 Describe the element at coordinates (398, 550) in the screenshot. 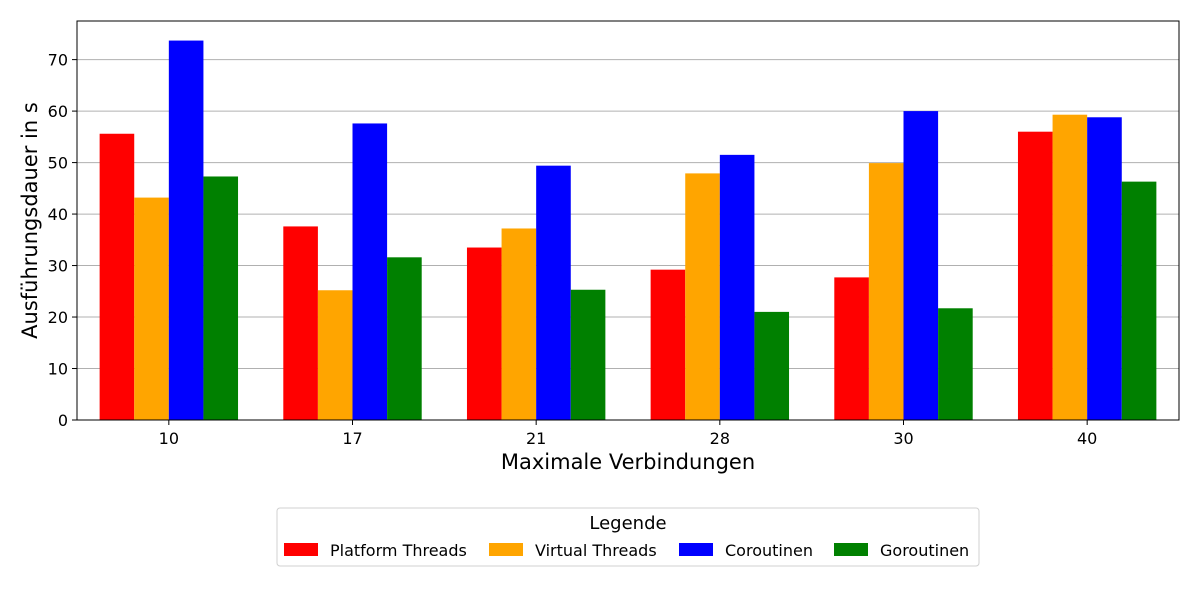

I see `legend-label: Platform Threads` at that location.